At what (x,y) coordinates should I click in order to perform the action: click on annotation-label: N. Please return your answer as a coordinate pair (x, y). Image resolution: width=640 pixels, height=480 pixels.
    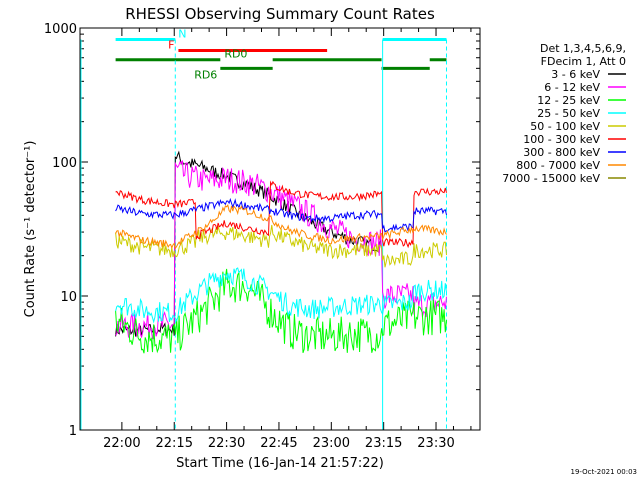
    Looking at the image, I should click on (182, 34).